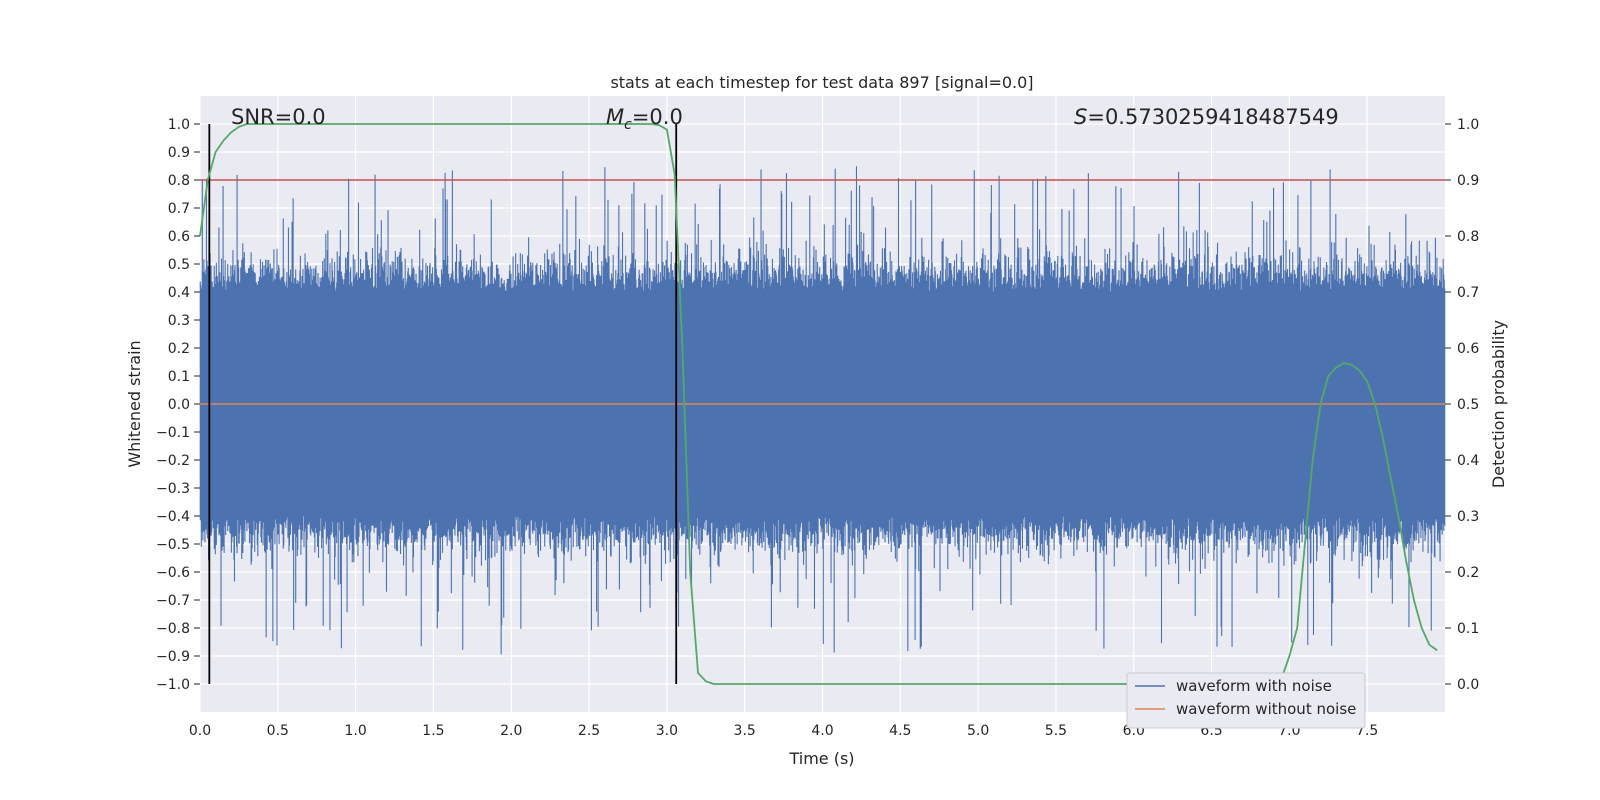 The height and width of the screenshot is (800, 1600). What do you see at coordinates (511, 731) in the screenshot?
I see `x-tick-label: 2.0` at bounding box center [511, 731].